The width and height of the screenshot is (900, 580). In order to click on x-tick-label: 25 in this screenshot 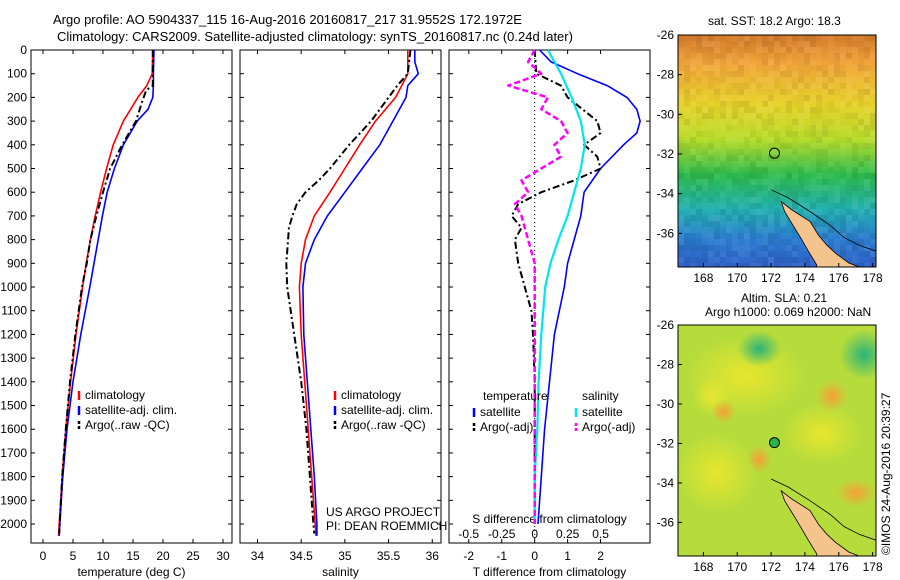, I will do `click(193, 556)`.